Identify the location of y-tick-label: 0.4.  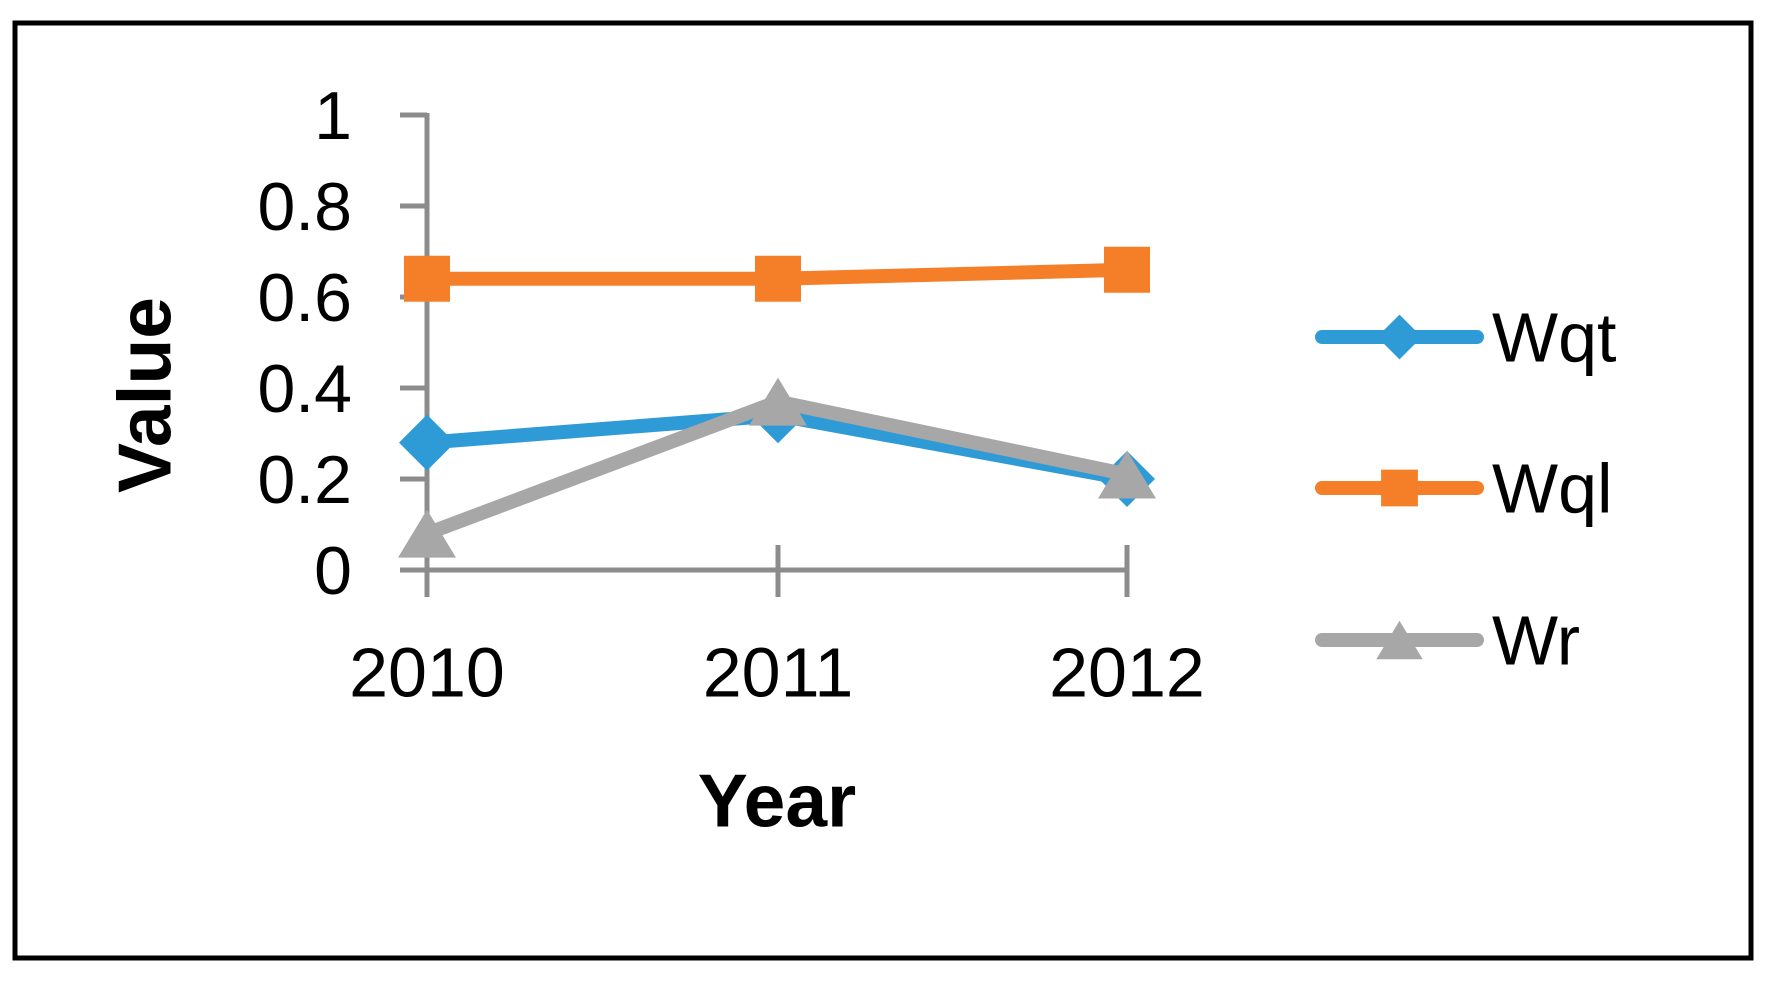
(304, 389).